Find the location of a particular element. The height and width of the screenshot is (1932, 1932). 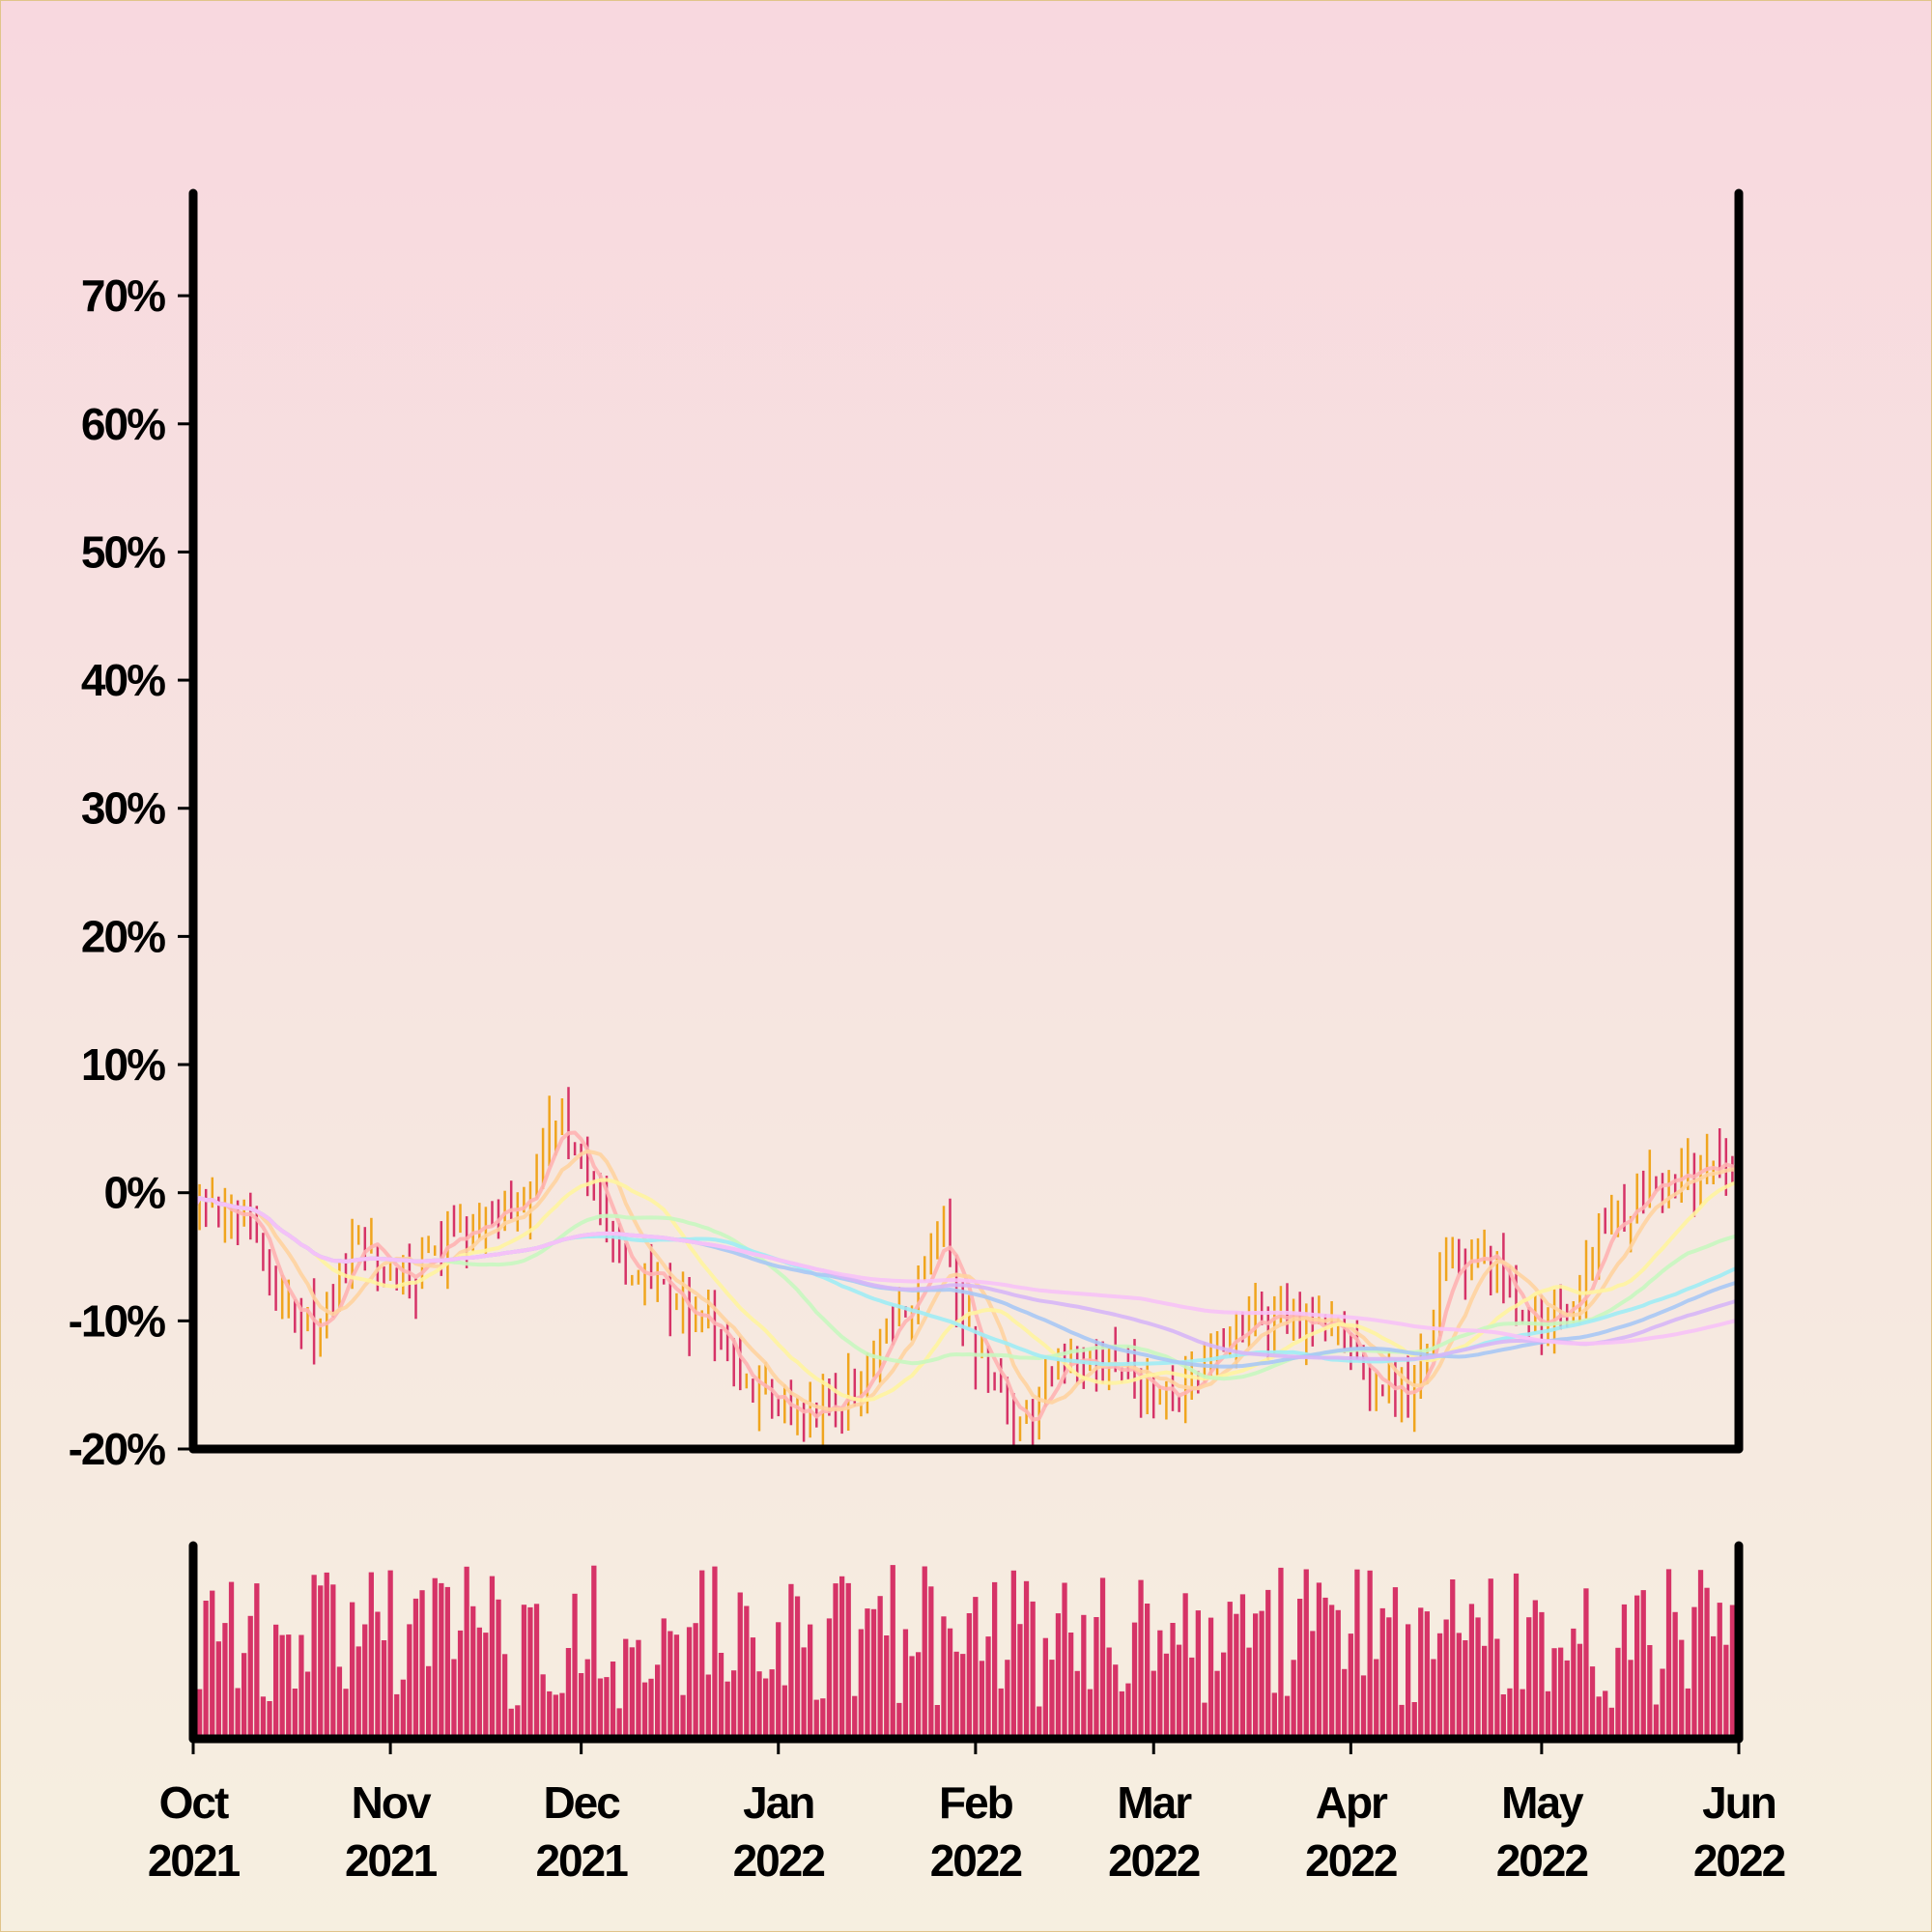

y-tick-label: 70% is located at coordinates (123, 295).